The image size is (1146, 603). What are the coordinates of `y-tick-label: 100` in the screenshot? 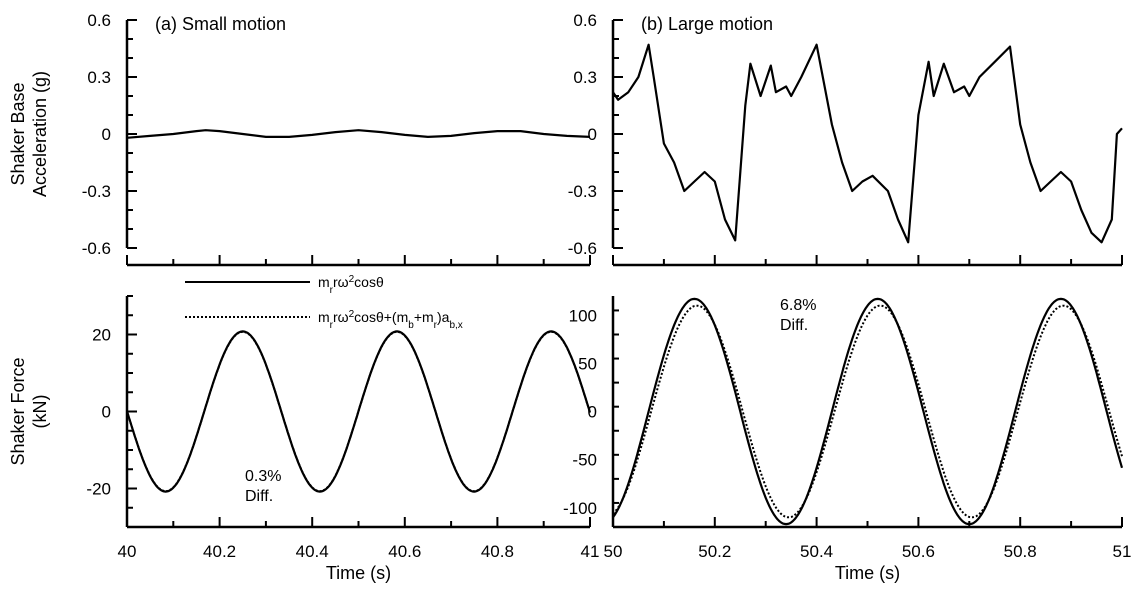 It's located at (583, 315).